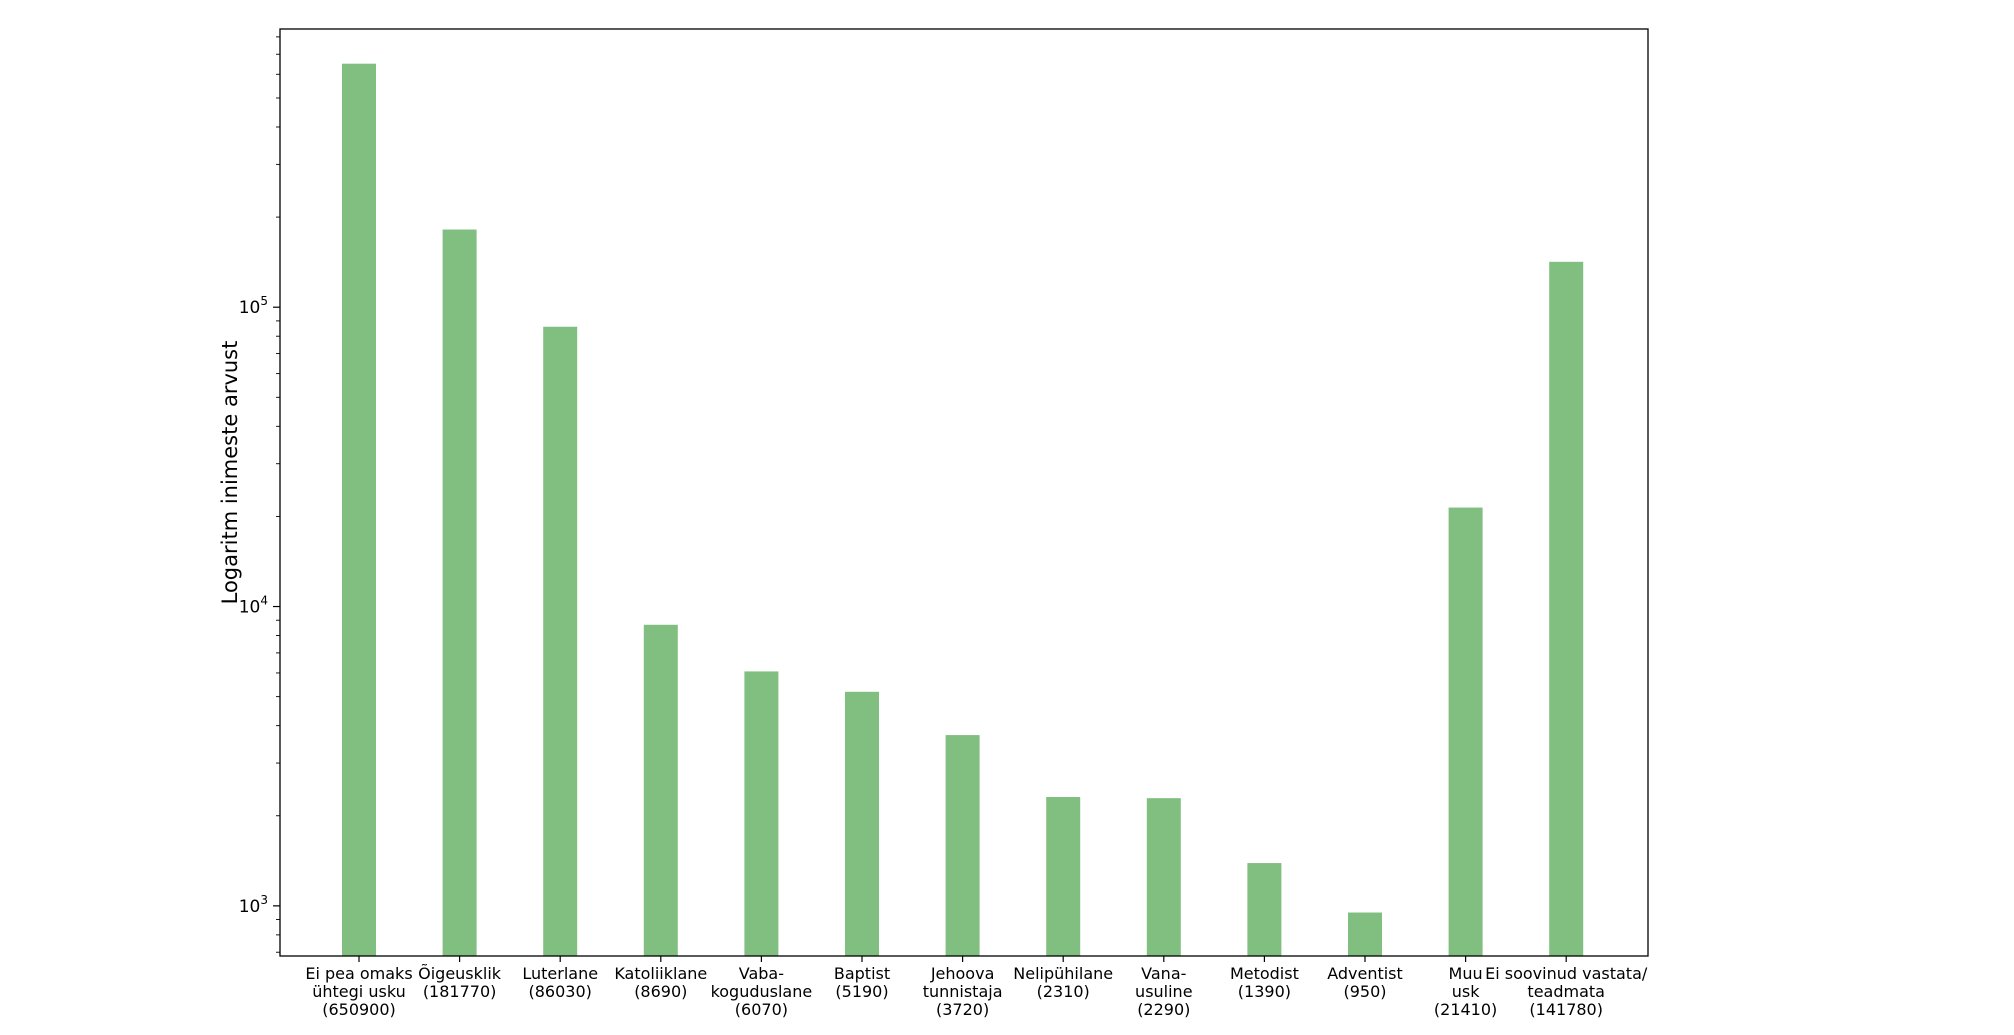  I want to click on x-category-label-1: Ei pea omaks ühtegi usku (650900), so click(358, 991).